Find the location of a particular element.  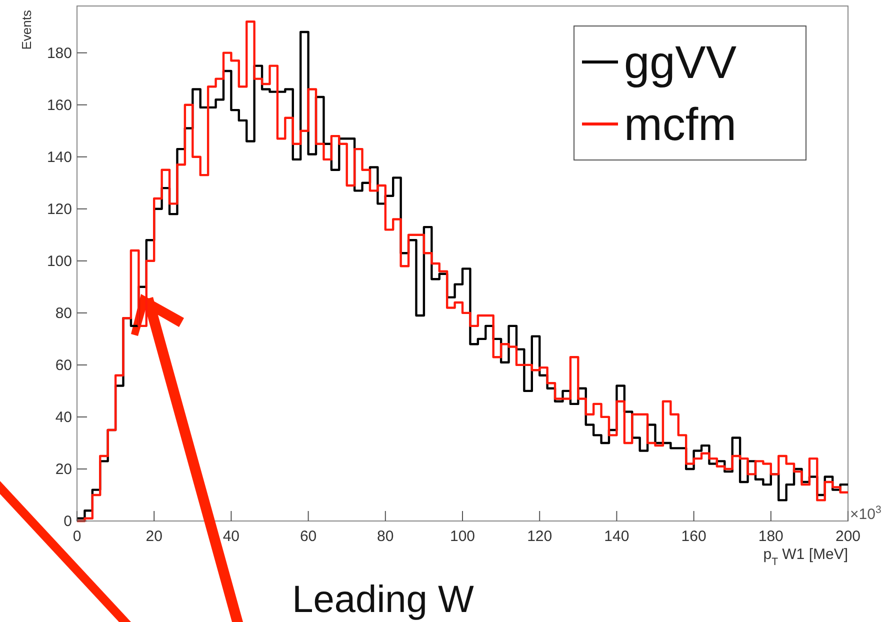

x-tick-label: 200 is located at coordinates (848, 536).